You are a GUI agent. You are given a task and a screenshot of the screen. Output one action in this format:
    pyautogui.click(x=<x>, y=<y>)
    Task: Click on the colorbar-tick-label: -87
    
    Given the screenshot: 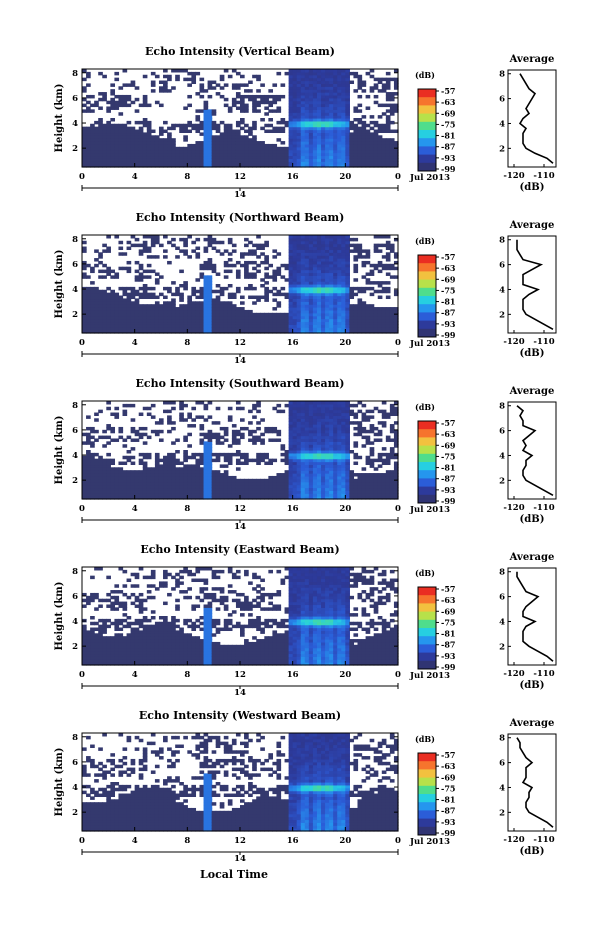 What is the action you would take?
    pyautogui.click(x=448, y=811)
    